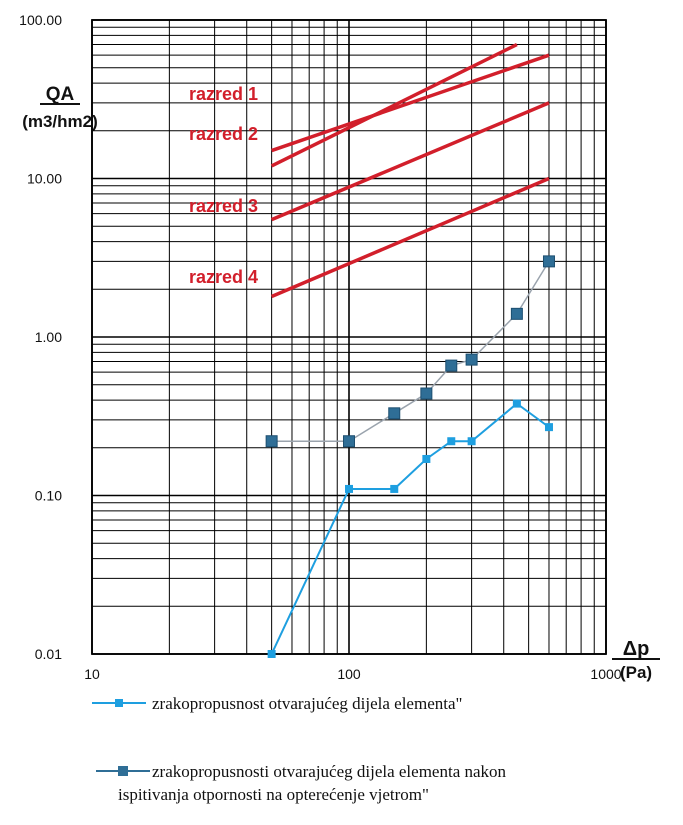 This screenshot has width=683, height=825. I want to click on class-label: razred 3, so click(223, 206).